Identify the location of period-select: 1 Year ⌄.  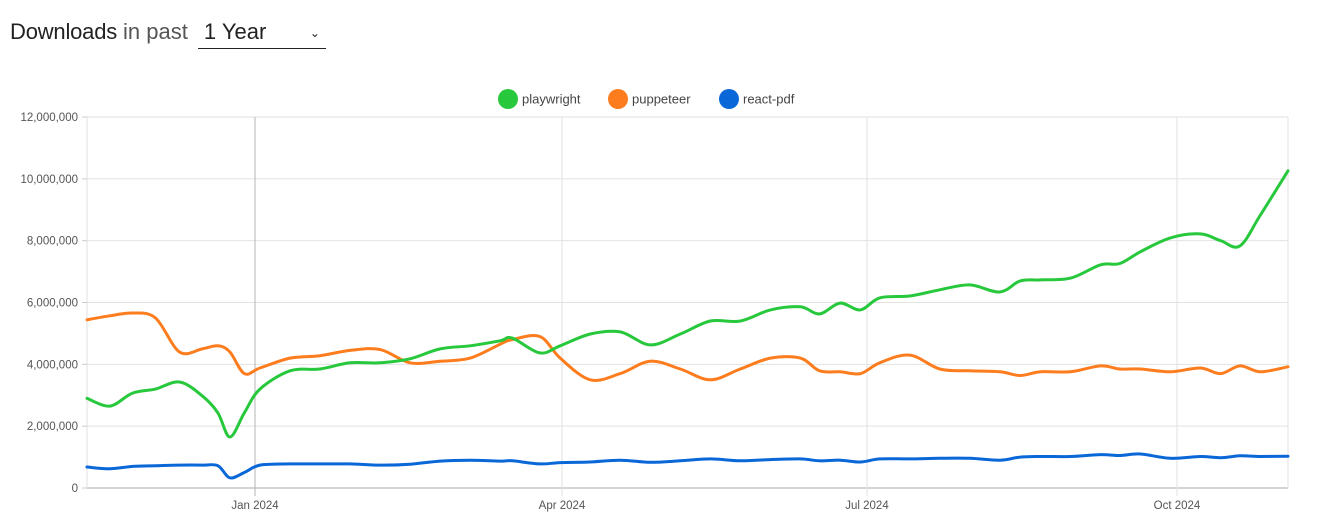
(261, 32).